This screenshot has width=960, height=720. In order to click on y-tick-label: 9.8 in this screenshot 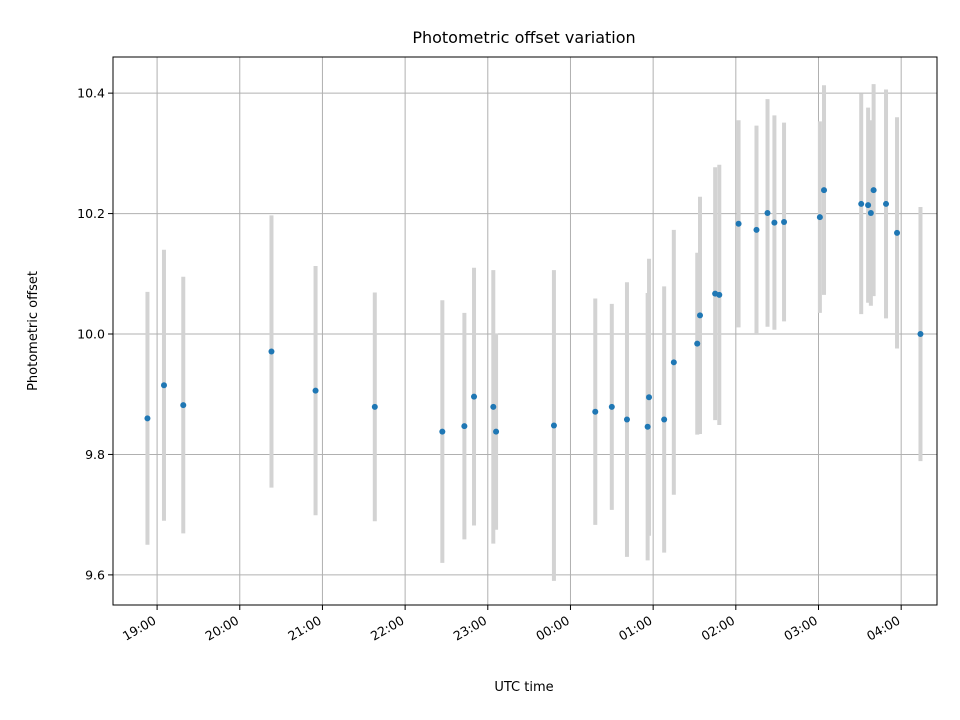, I will do `click(95, 454)`.